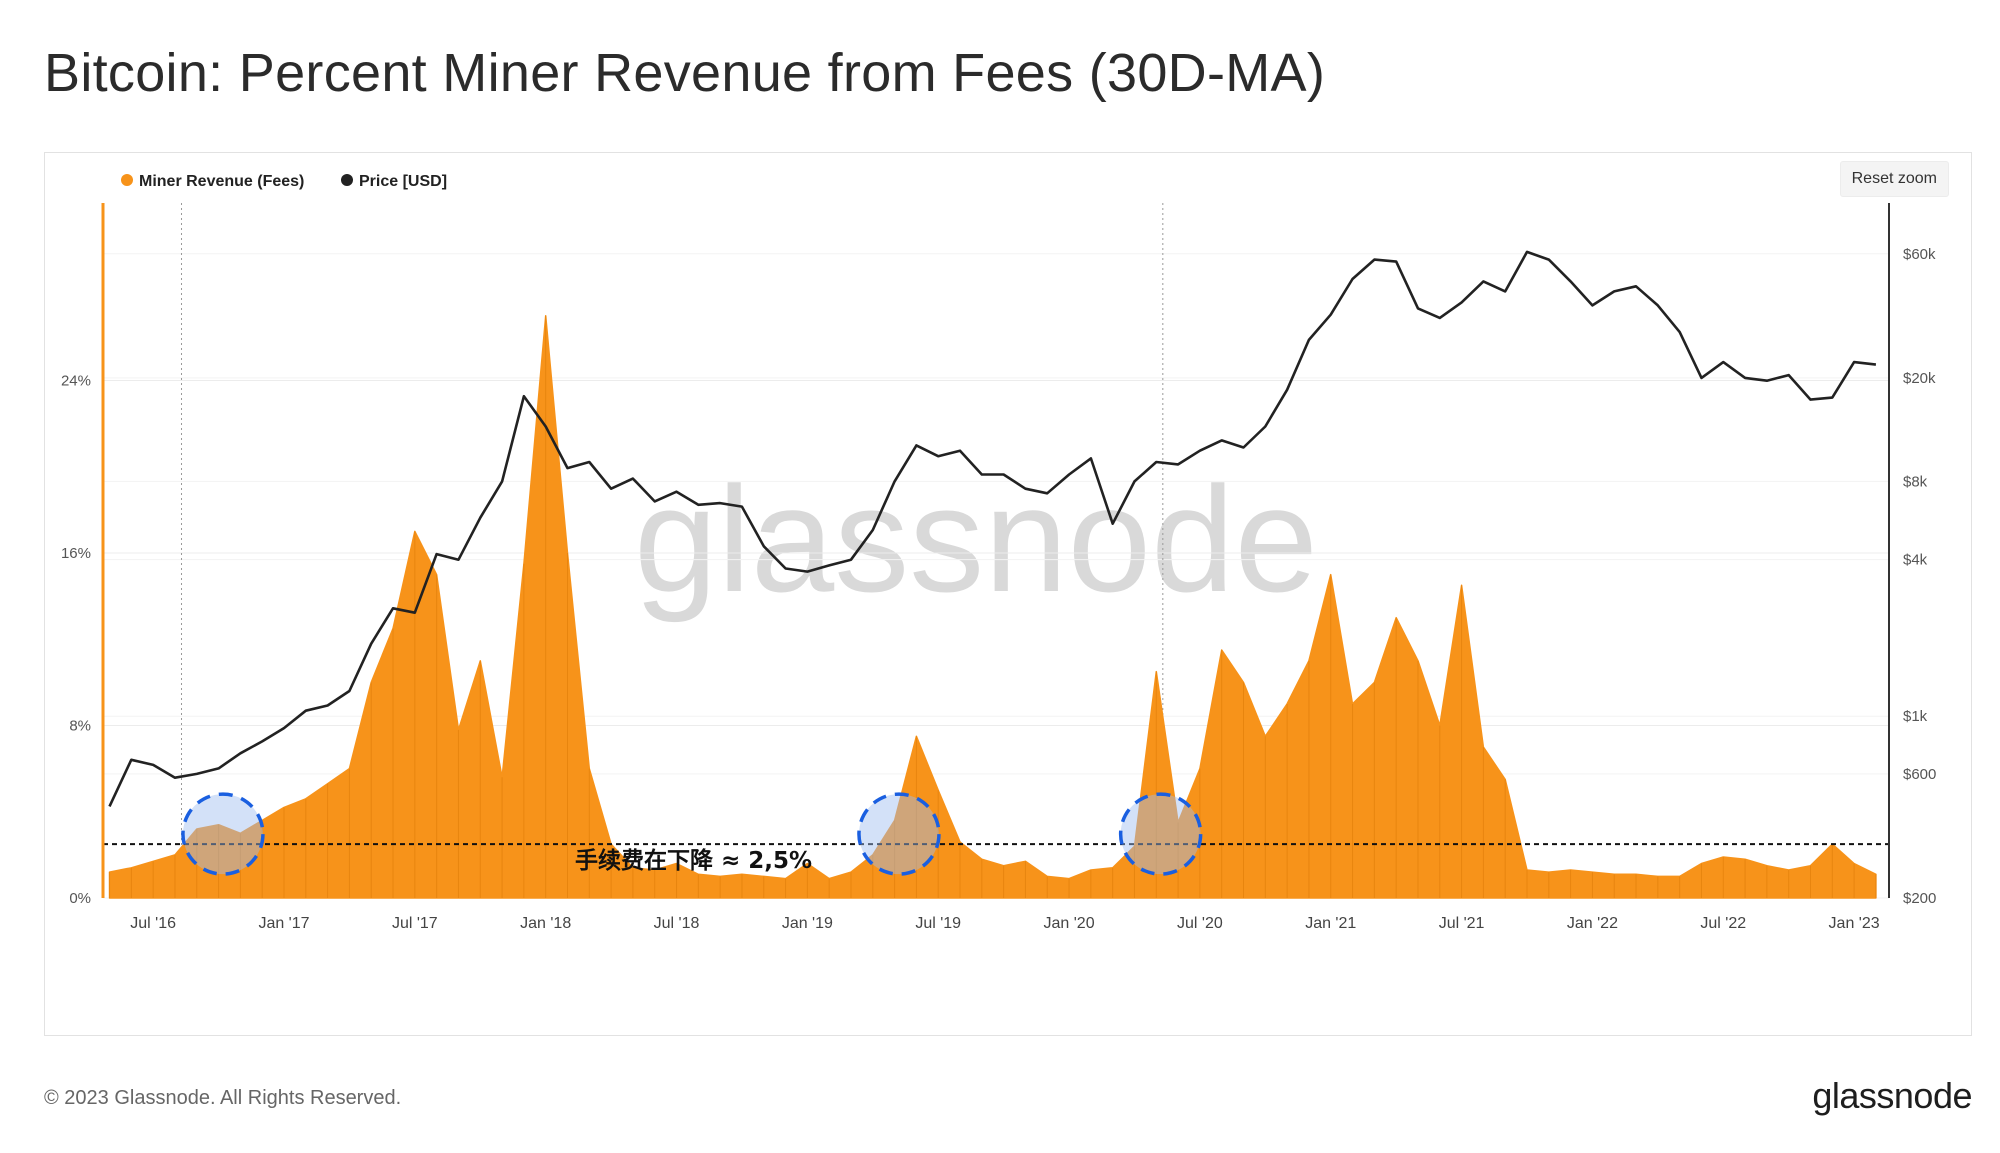  Describe the element at coordinates (76, 553) in the screenshot. I see `y-left-tick-label: 16%` at that location.